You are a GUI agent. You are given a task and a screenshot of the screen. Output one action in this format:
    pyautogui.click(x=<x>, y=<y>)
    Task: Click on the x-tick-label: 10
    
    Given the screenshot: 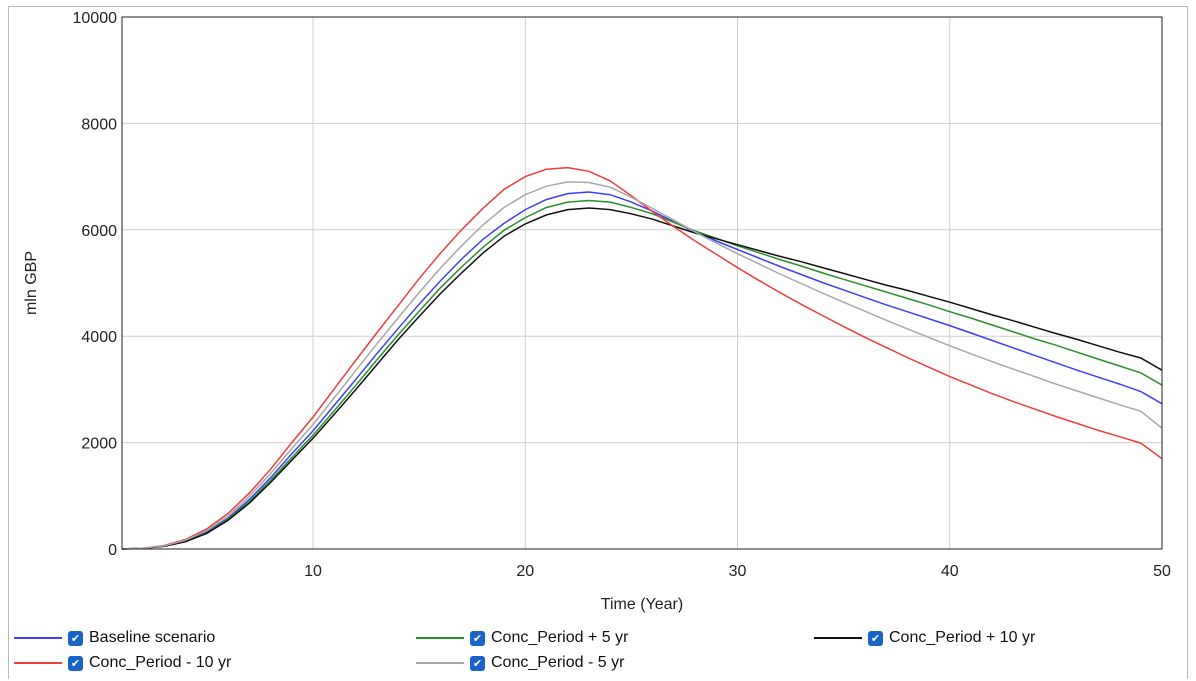 What is the action you would take?
    pyautogui.click(x=313, y=571)
    